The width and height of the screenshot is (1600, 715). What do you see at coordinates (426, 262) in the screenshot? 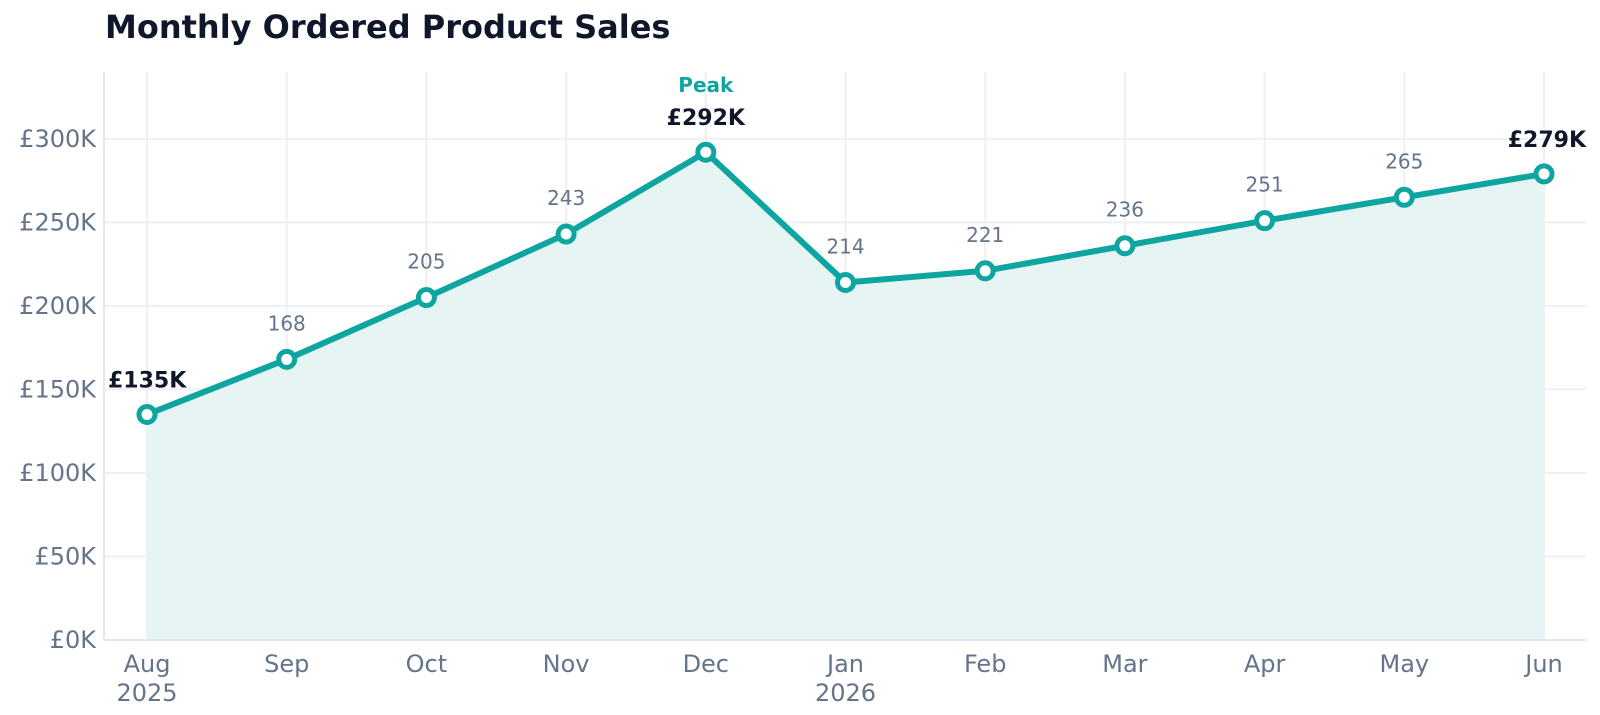
I see `data-label: 205` at bounding box center [426, 262].